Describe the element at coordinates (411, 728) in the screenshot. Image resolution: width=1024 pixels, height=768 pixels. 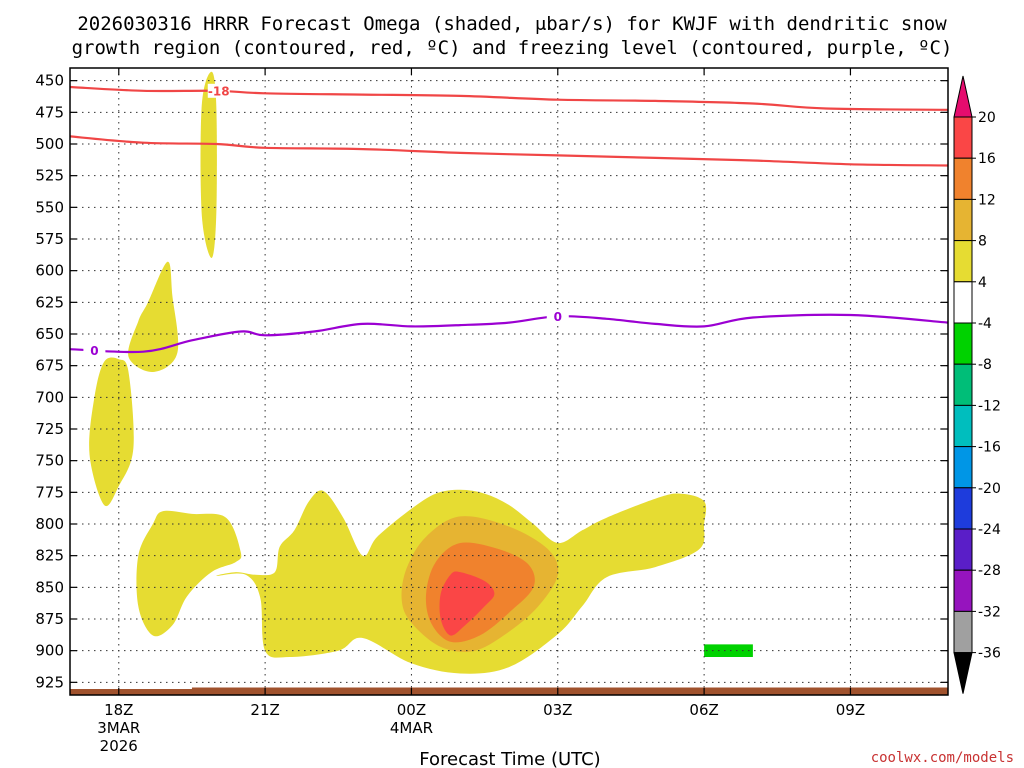
I see `x-tick-sublabel-00Z: 4MAR` at that location.